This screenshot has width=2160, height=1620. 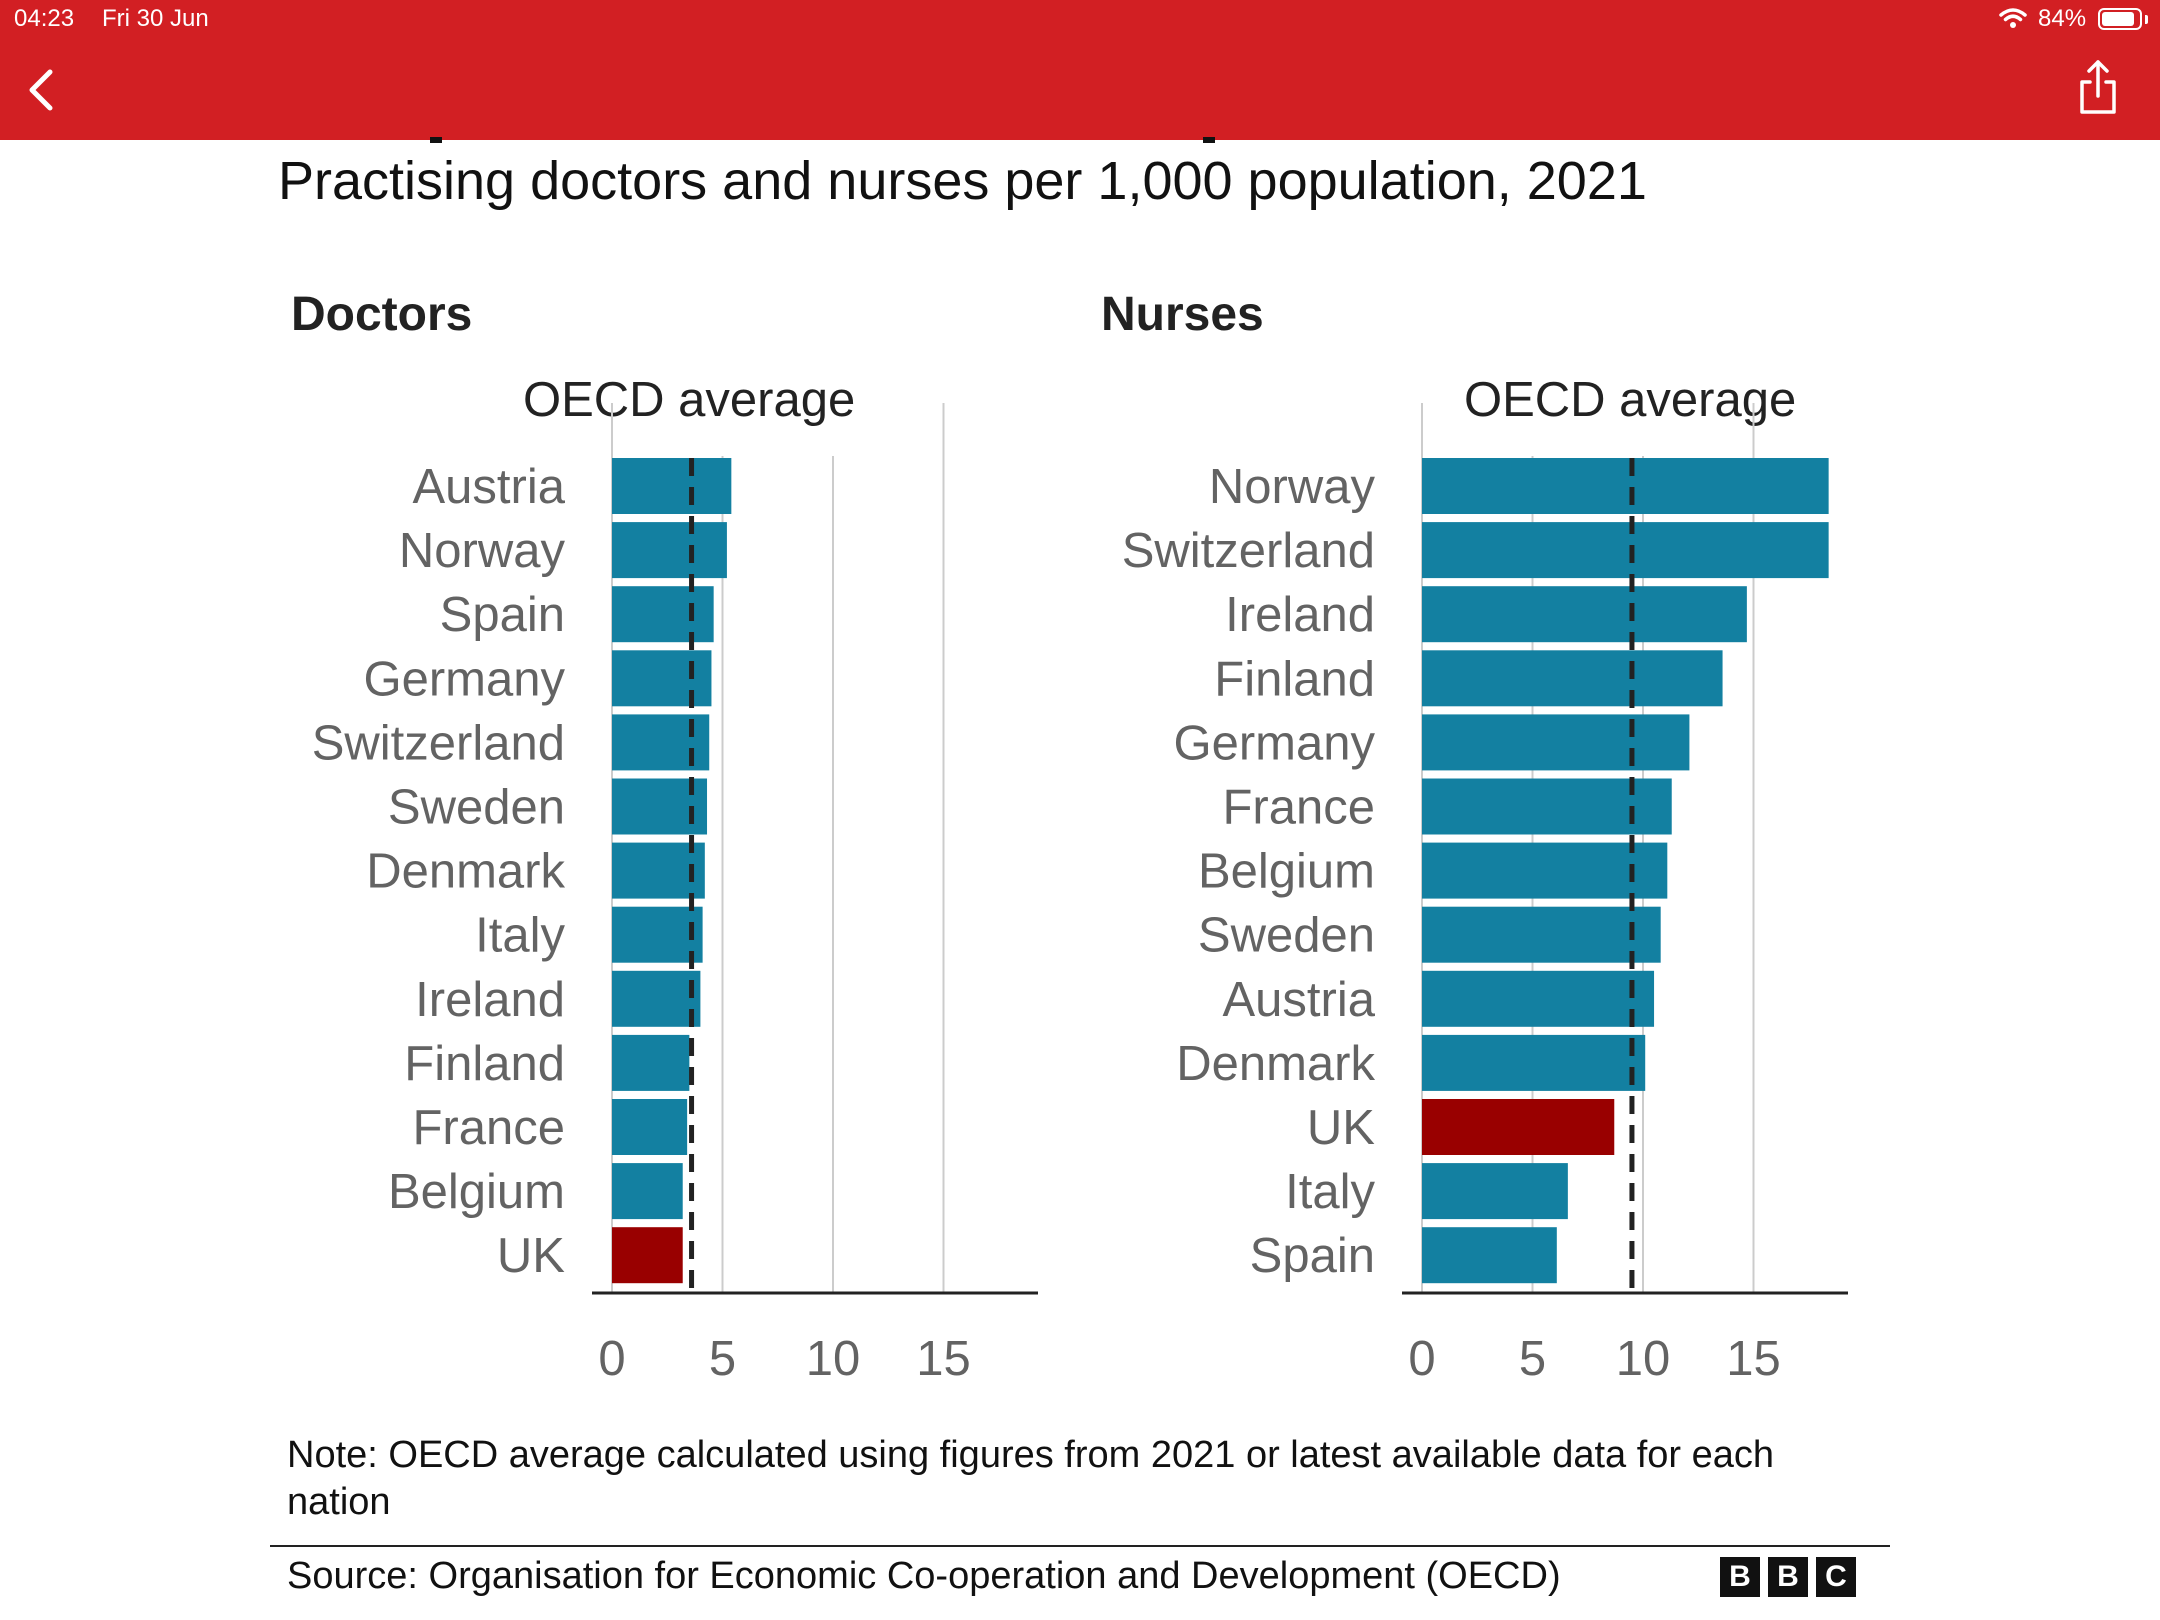 I want to click on chevron-left-icon, so click(x=41, y=90).